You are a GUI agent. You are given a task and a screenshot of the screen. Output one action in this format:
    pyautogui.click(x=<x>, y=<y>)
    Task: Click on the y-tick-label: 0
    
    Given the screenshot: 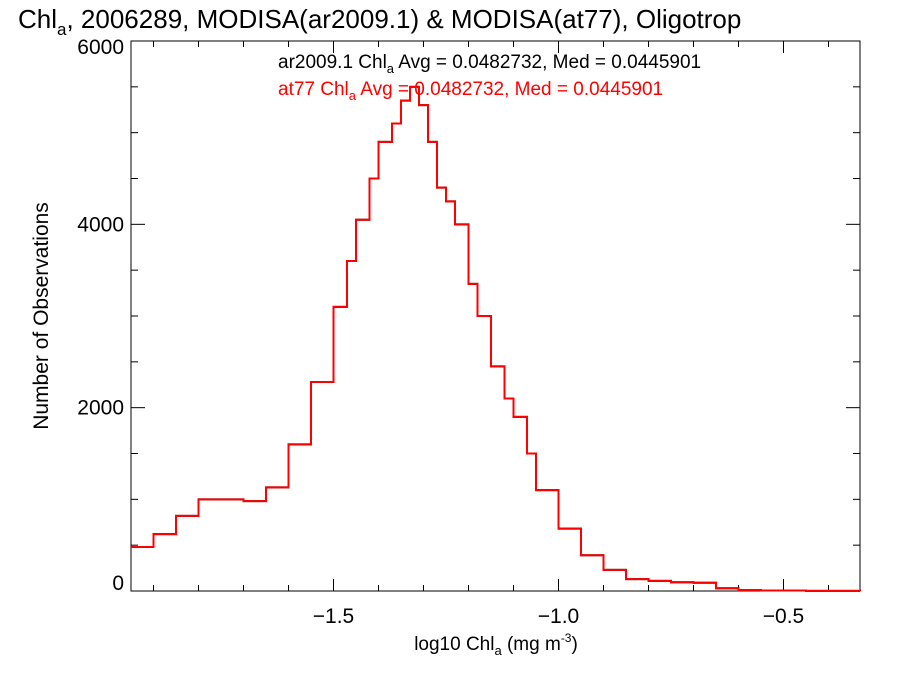 What is the action you would take?
    pyautogui.click(x=118, y=583)
    